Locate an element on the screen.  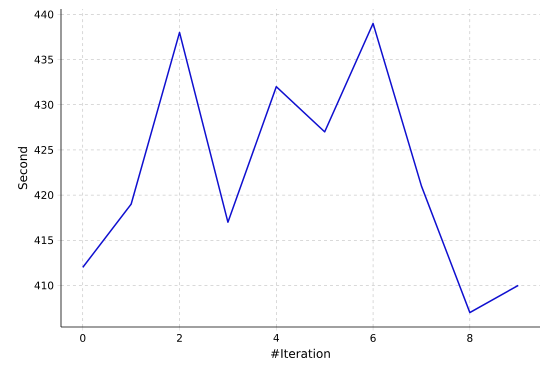
y-tick-label: 440 is located at coordinates (44, 14).